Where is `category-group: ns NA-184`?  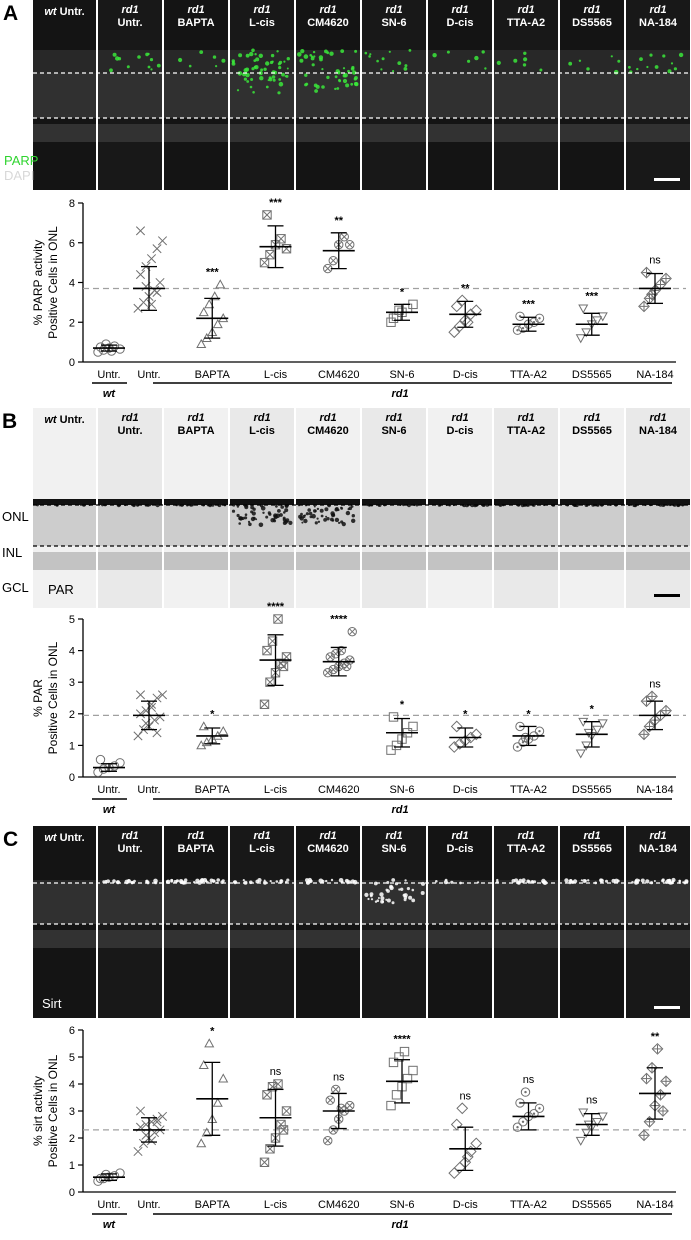 category-group: ns NA-184 is located at coordinates (654, 737).